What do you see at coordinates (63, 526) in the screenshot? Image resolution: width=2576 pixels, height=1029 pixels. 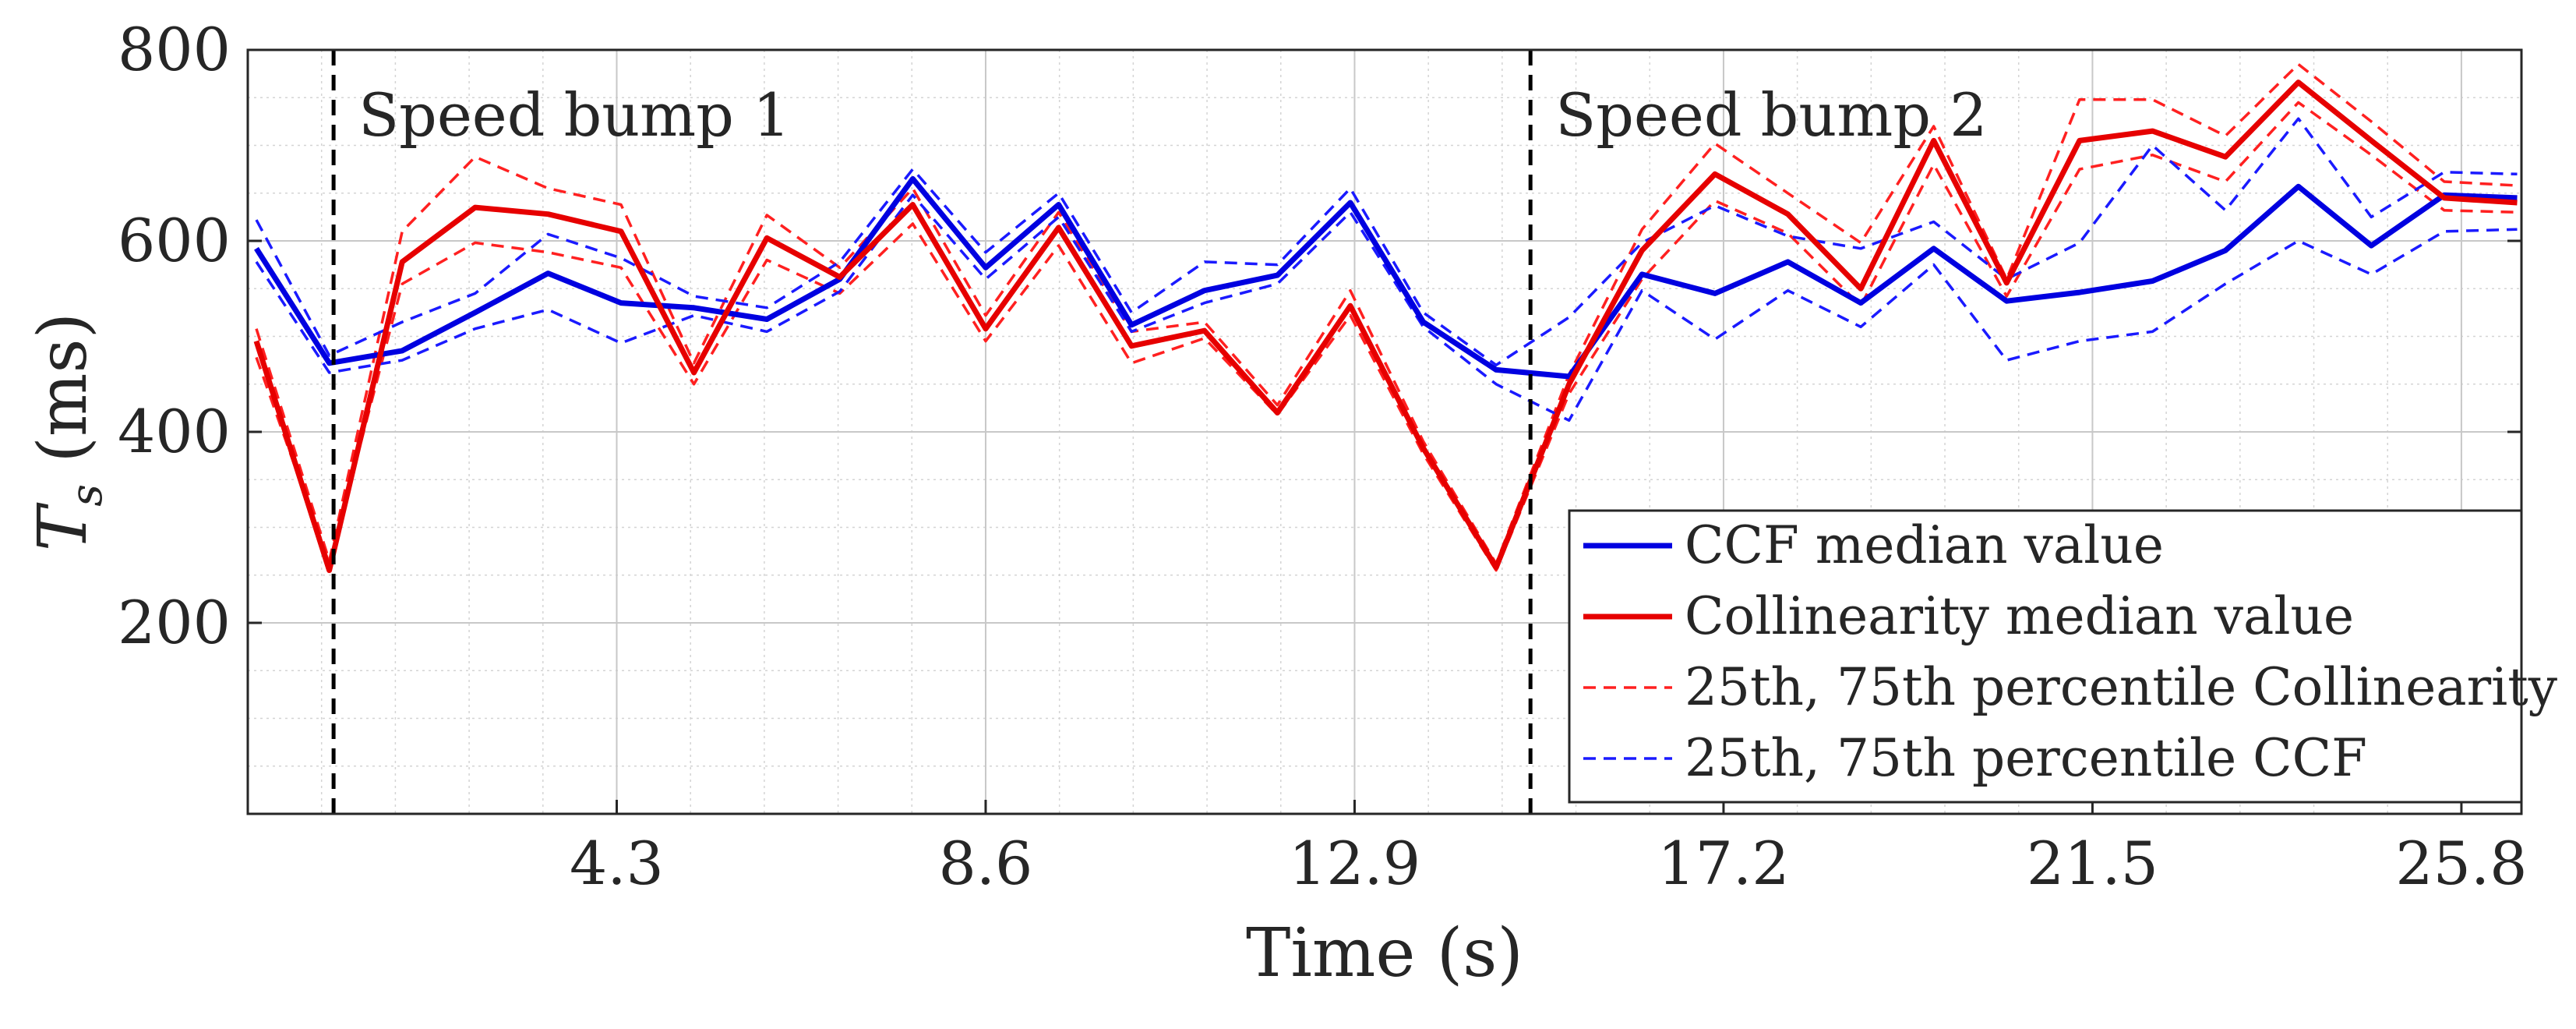 I see `y-axis-label-main: T` at bounding box center [63, 526].